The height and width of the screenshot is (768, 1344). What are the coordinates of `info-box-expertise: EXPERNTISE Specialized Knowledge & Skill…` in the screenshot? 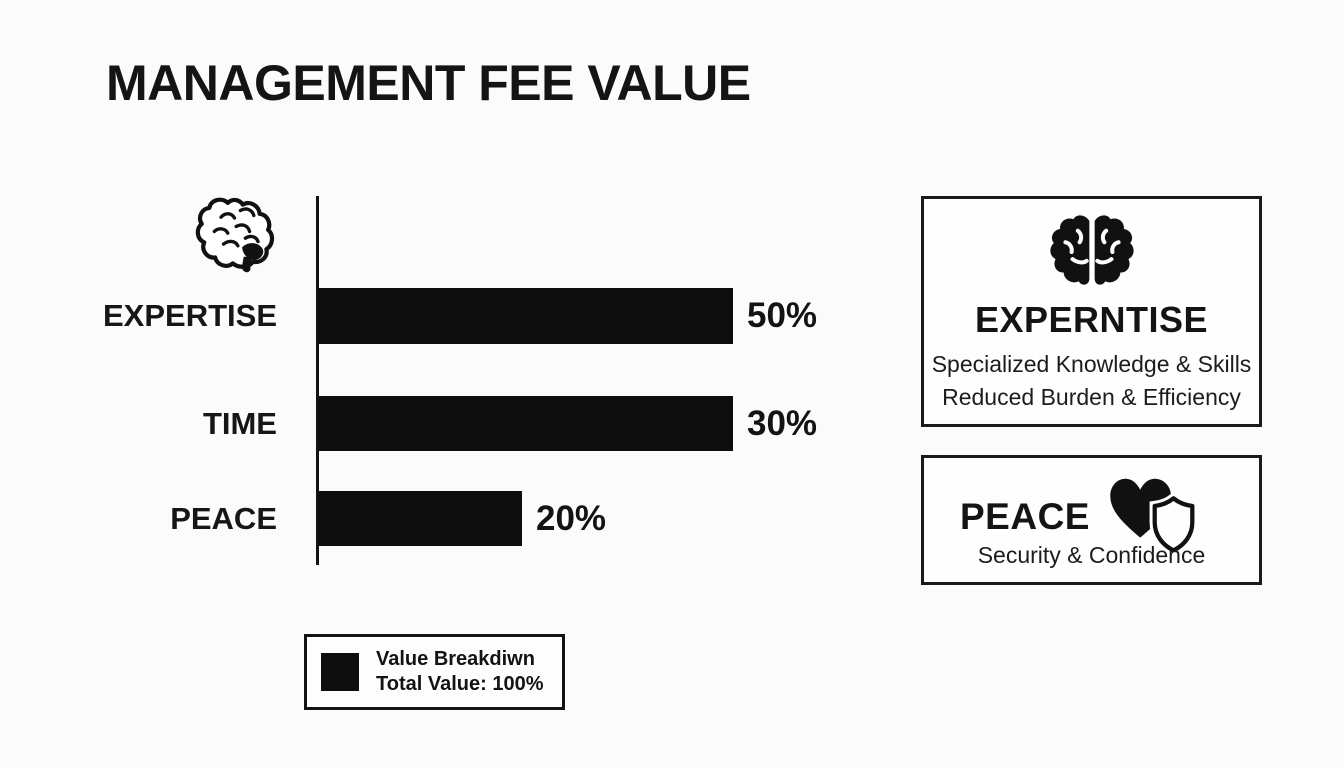 It's located at (1091, 311).